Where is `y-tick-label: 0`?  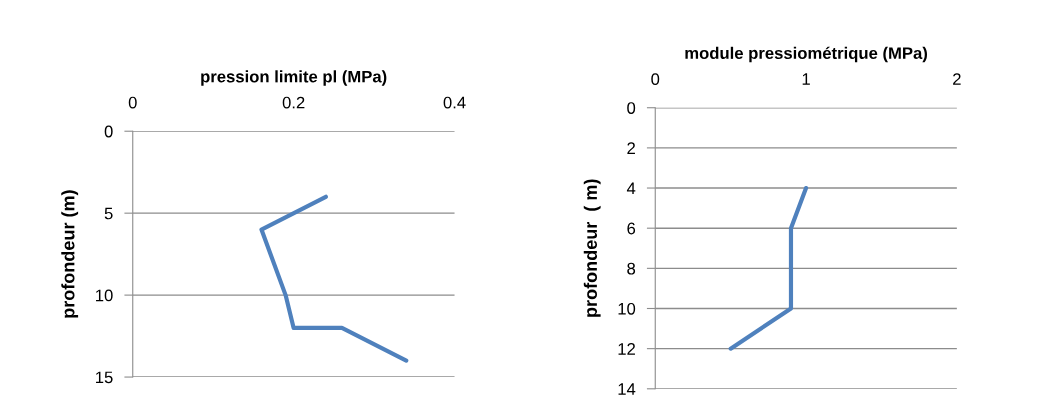
y-tick-label: 0 is located at coordinates (108, 131).